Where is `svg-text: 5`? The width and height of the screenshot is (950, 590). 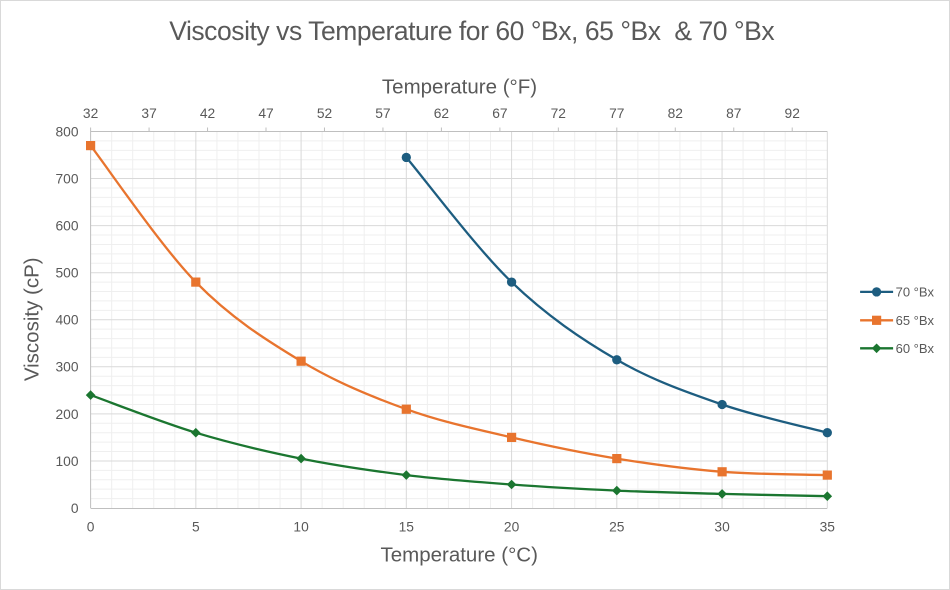
svg-text: 5 is located at coordinates (196, 527).